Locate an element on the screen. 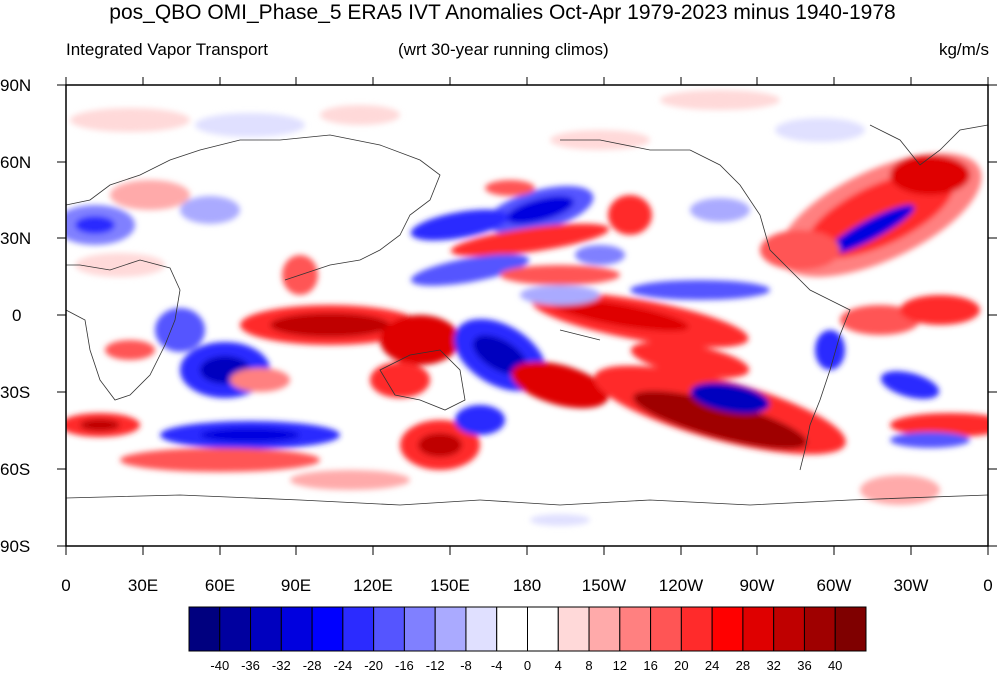 This screenshot has width=1005, height=676. colorbar-label: -36 is located at coordinates (250, 665).